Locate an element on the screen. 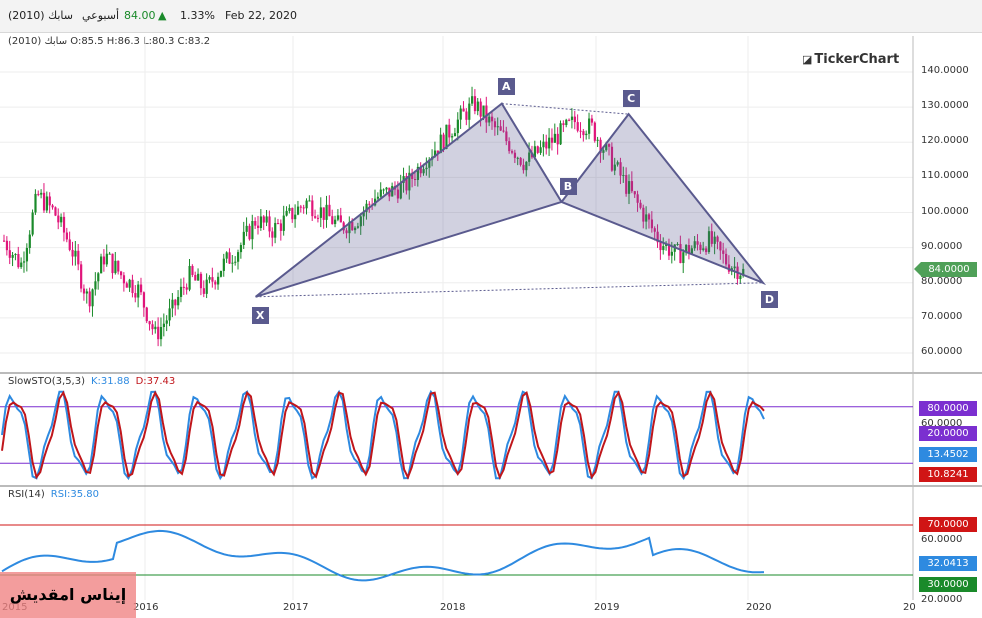 The height and width of the screenshot is (618, 982). price-axis-label: 70.0000 is located at coordinates (942, 316).